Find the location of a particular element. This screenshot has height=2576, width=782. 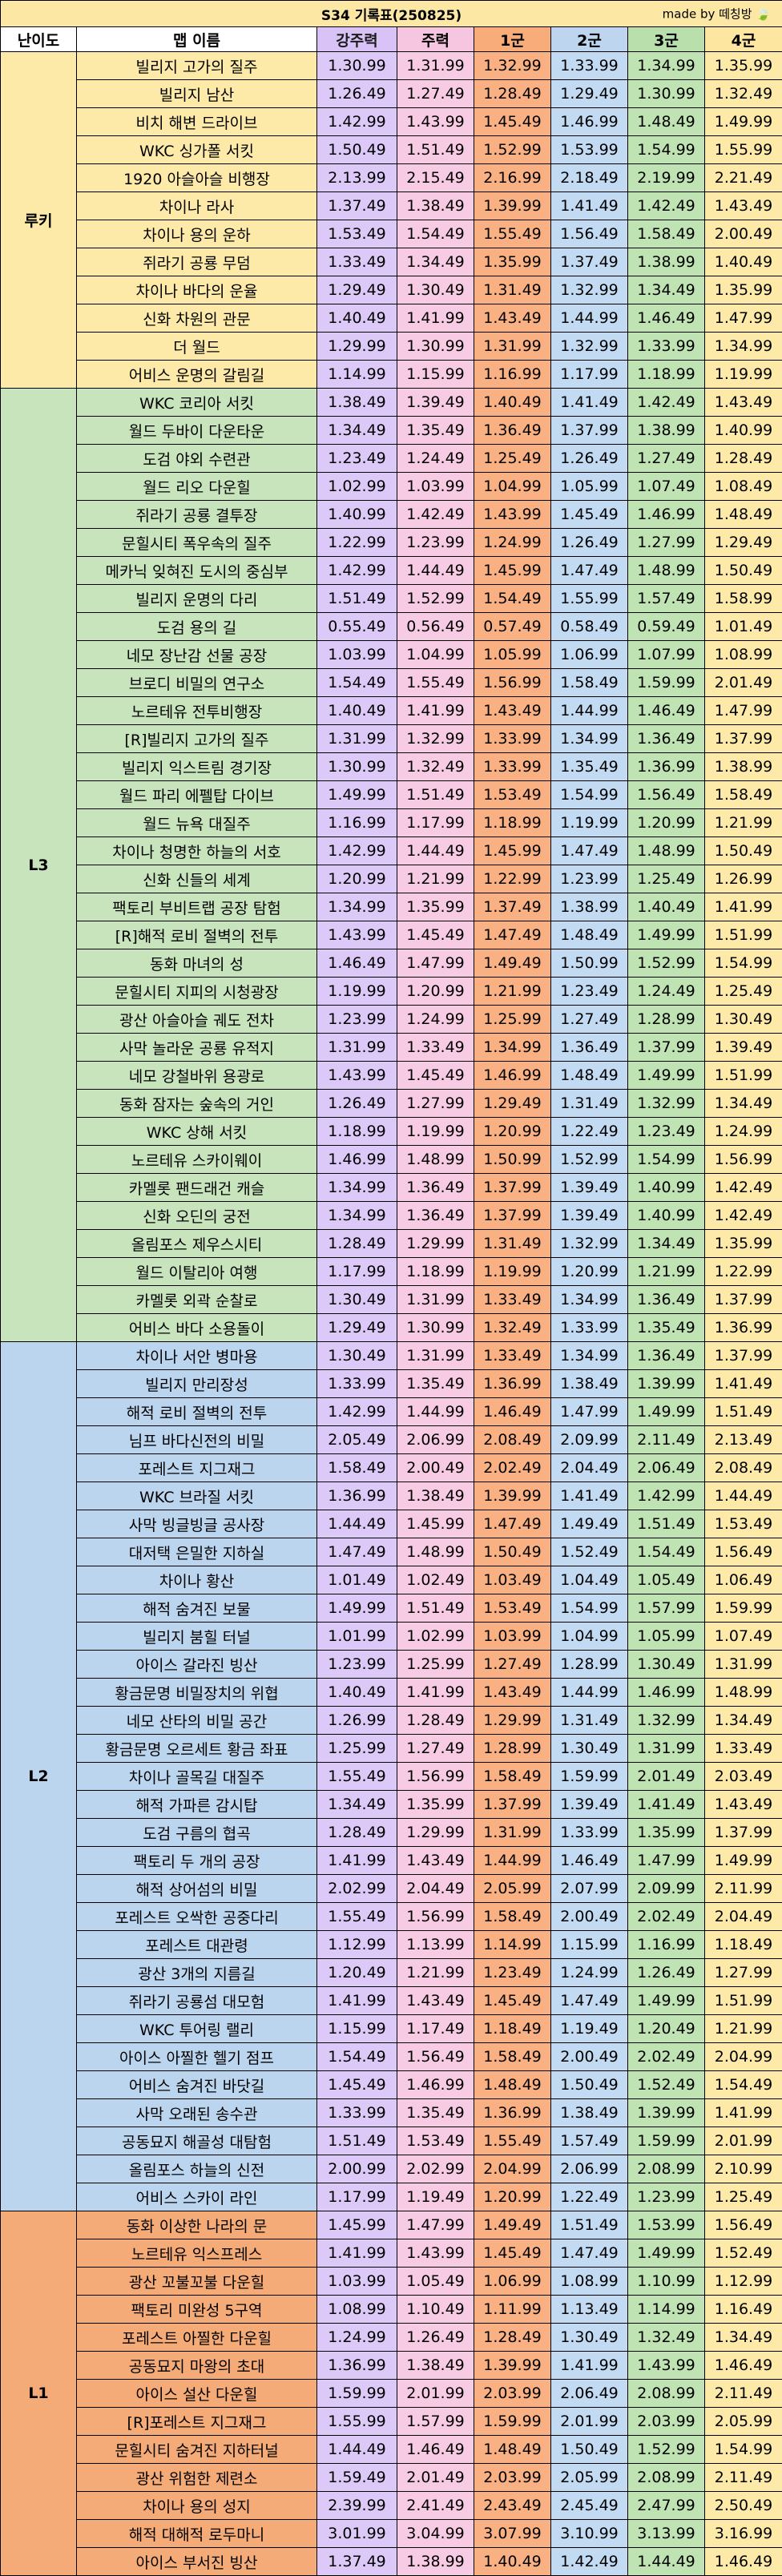

time-group-4: 1.54.49 is located at coordinates (743, 2085).